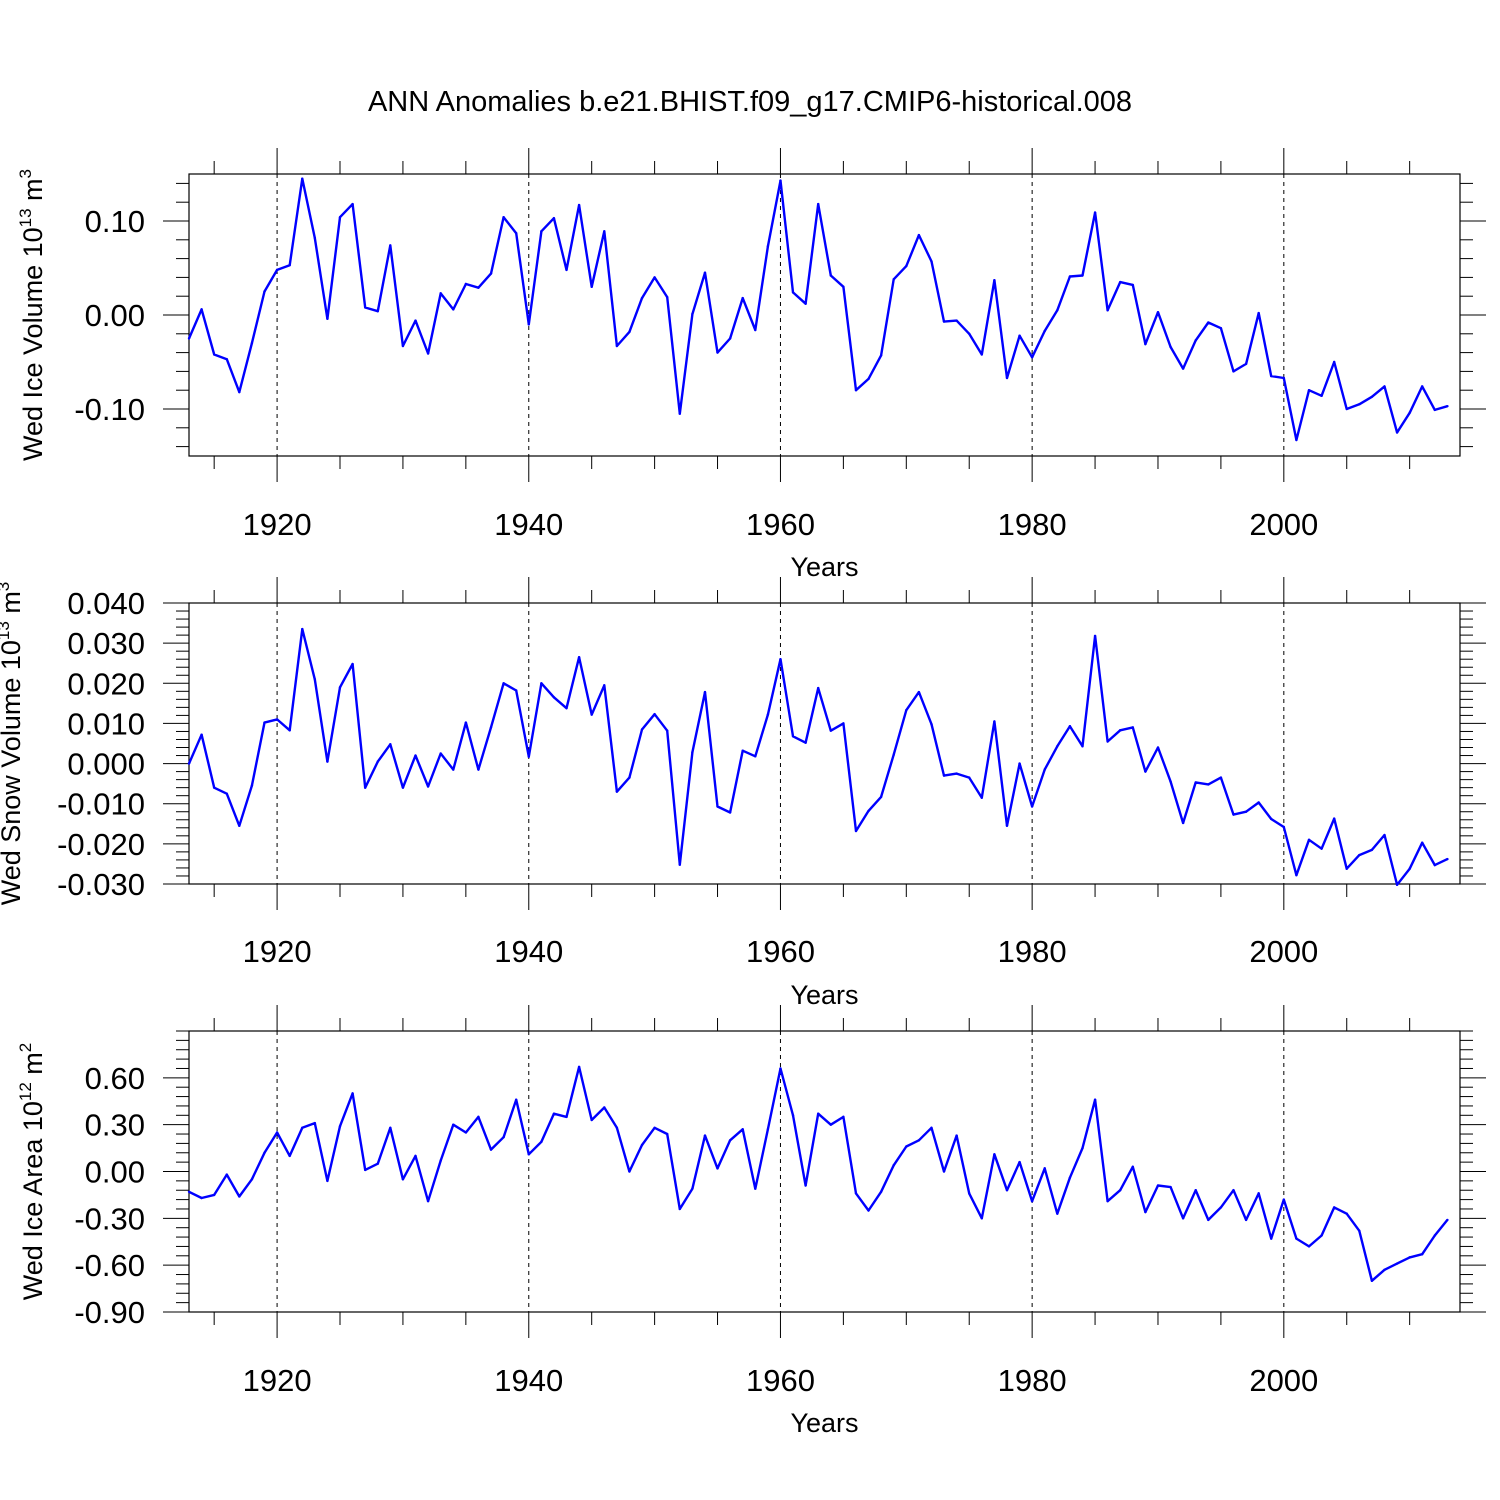  I want to click on y-tick-label: 0.10, so click(115, 221).